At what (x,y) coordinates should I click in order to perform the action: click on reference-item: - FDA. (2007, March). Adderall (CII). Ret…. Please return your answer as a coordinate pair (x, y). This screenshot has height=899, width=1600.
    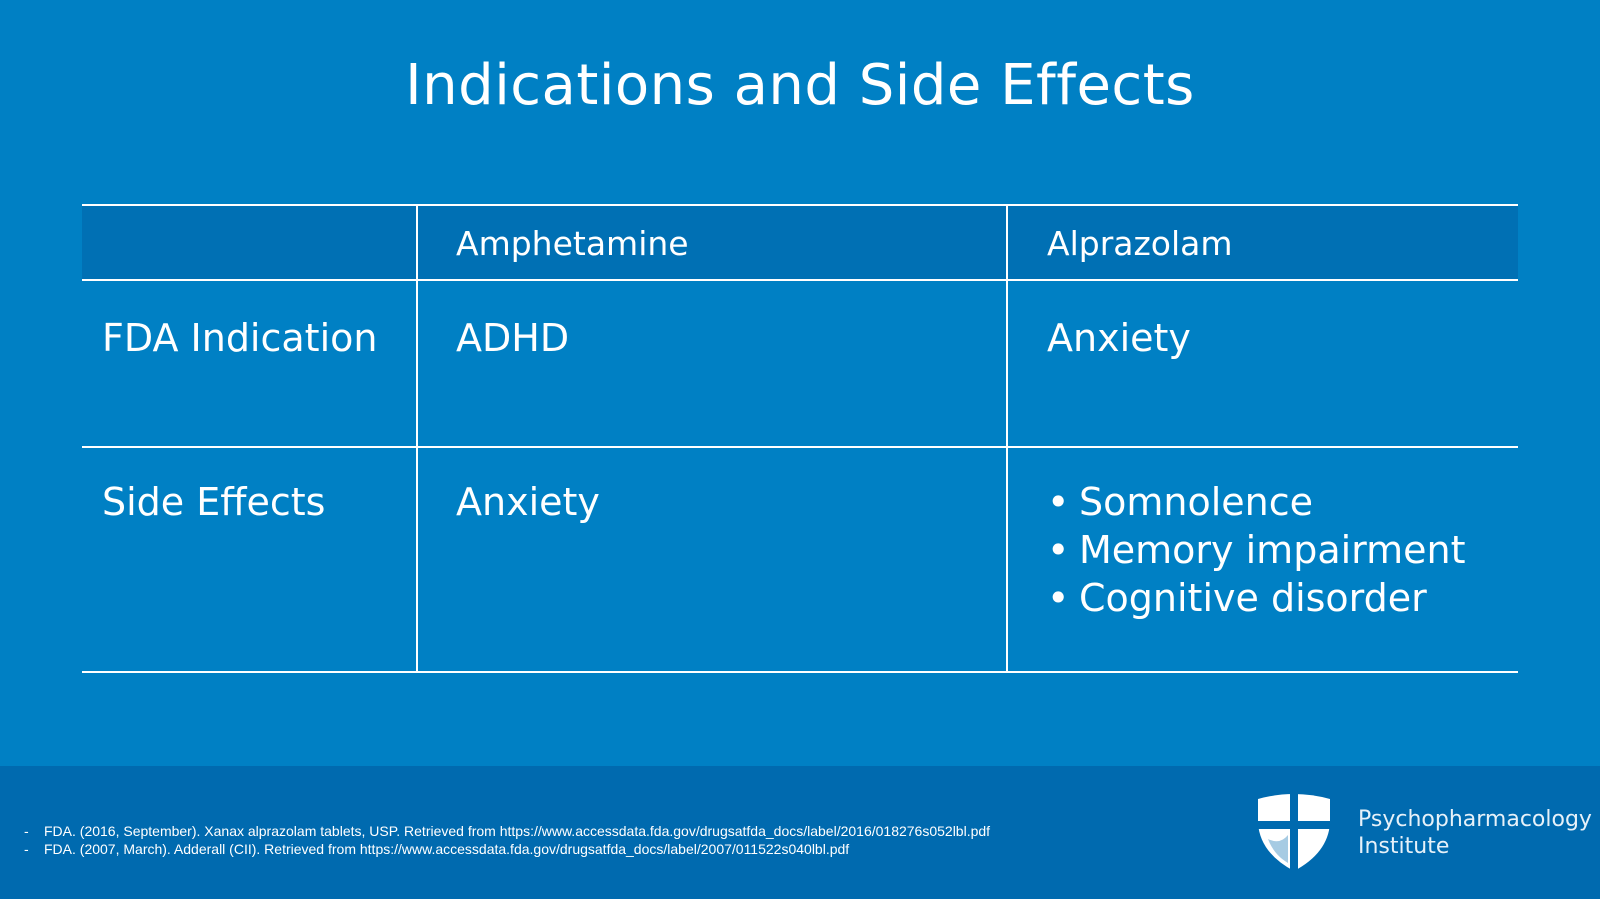
    Looking at the image, I should click on (437, 849).